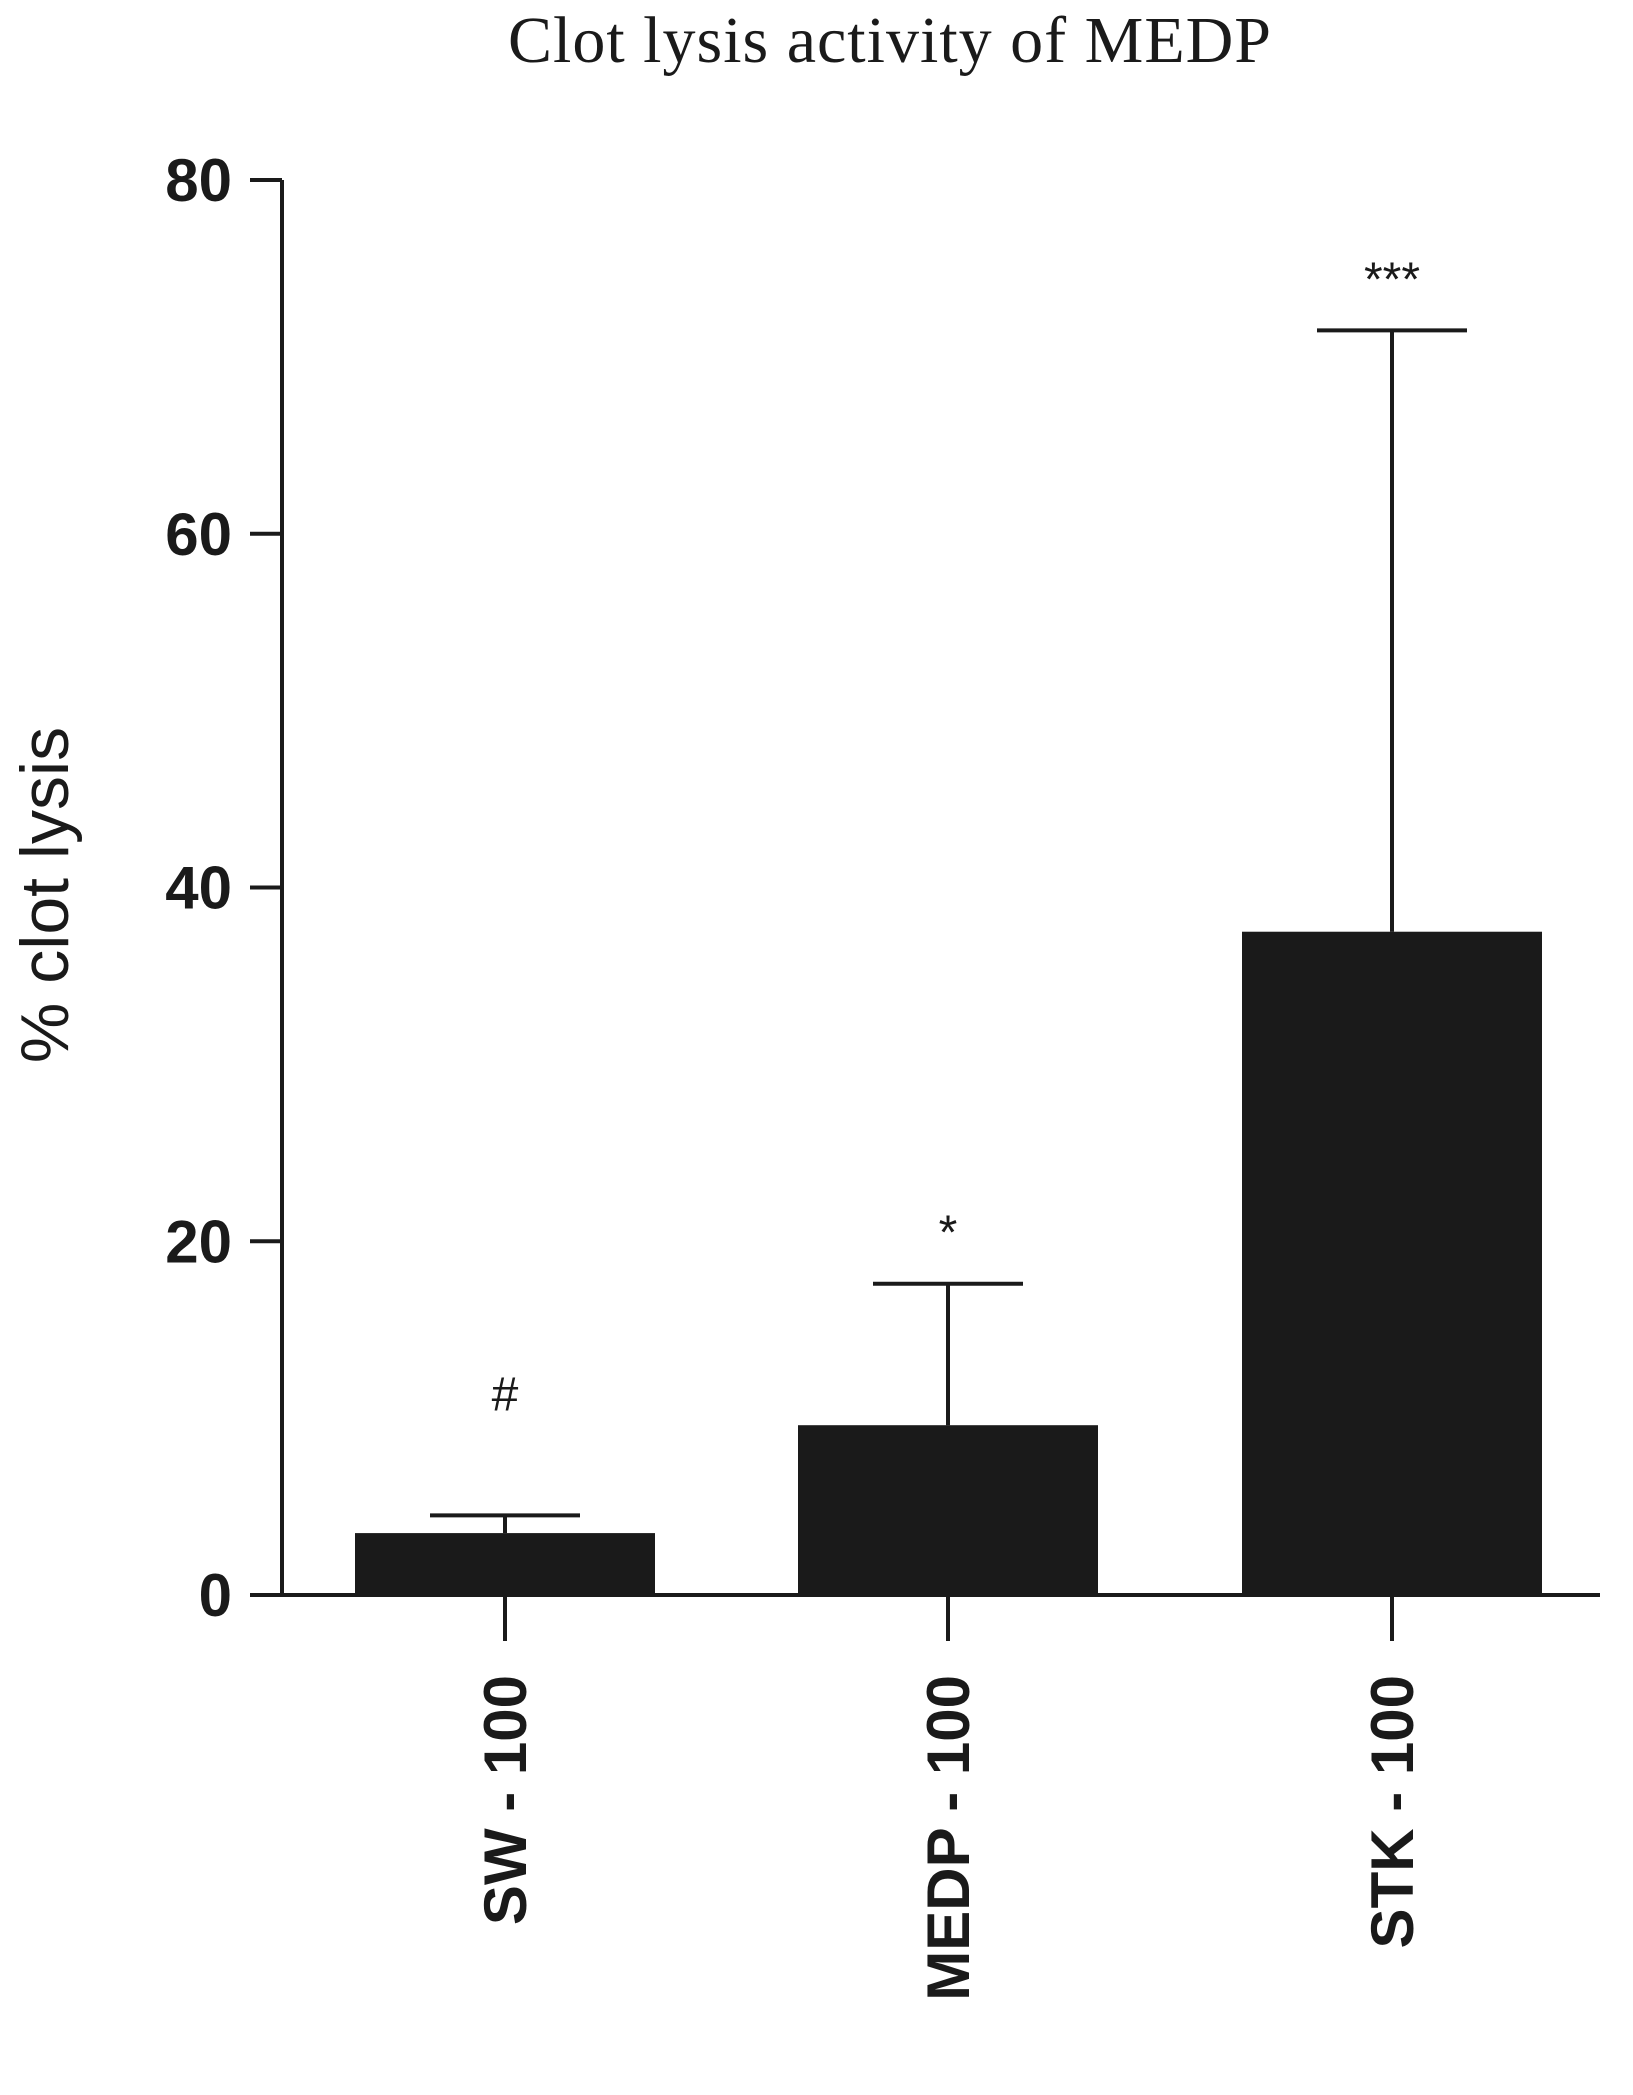  Describe the element at coordinates (198, 180) in the screenshot. I see `y-tick-label: 80` at that location.